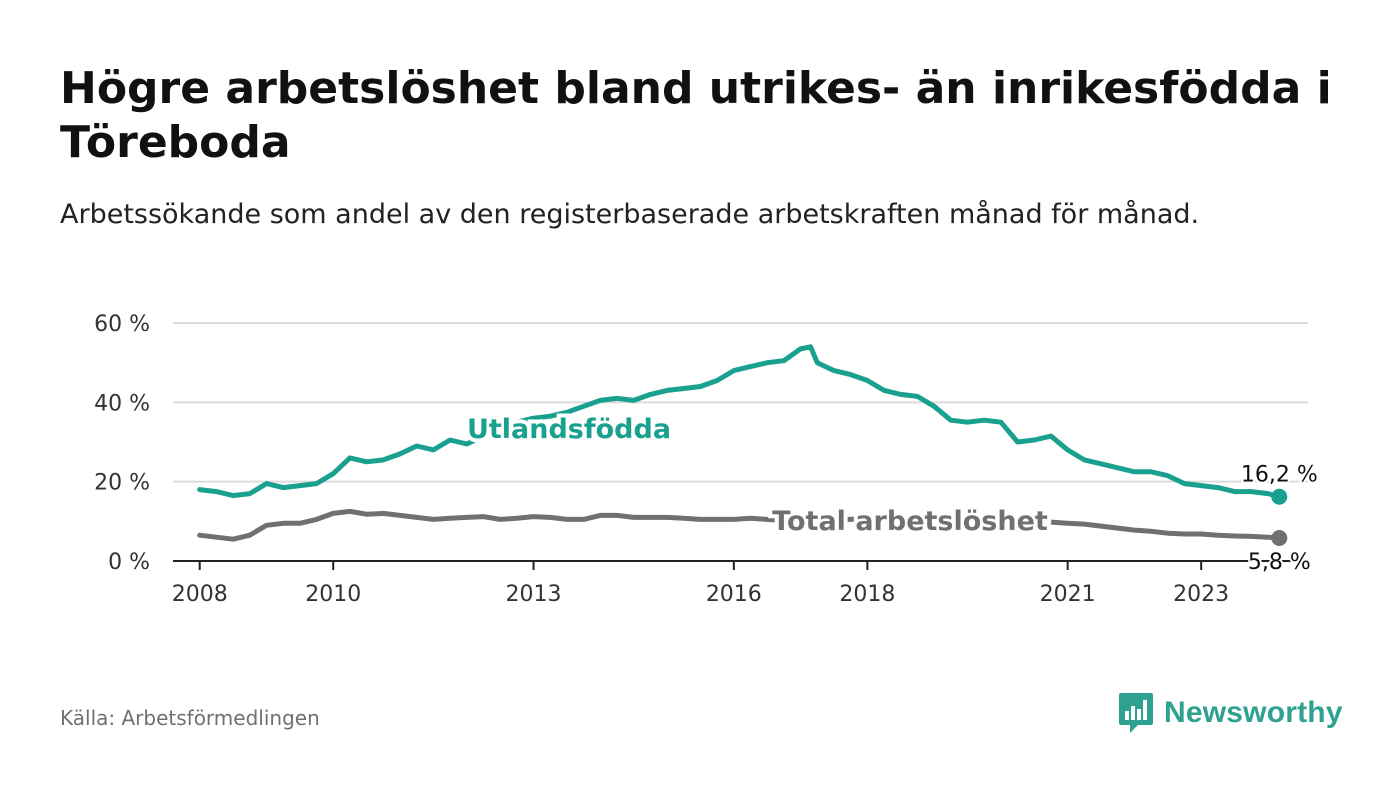  I want to click on newsworthy-logo: Newsworthy, so click(1230, 713).